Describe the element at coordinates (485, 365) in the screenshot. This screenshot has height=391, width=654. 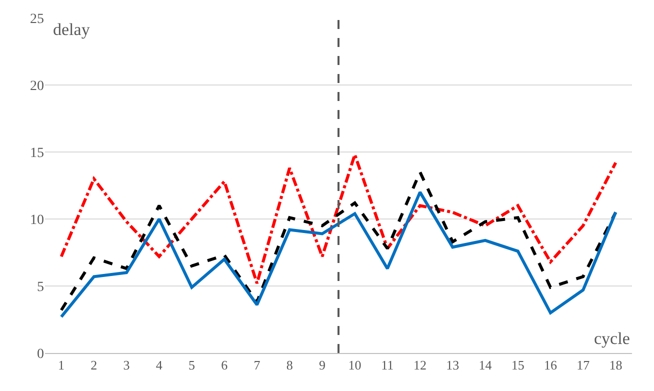
I see `x-tick-label: 14` at that location.